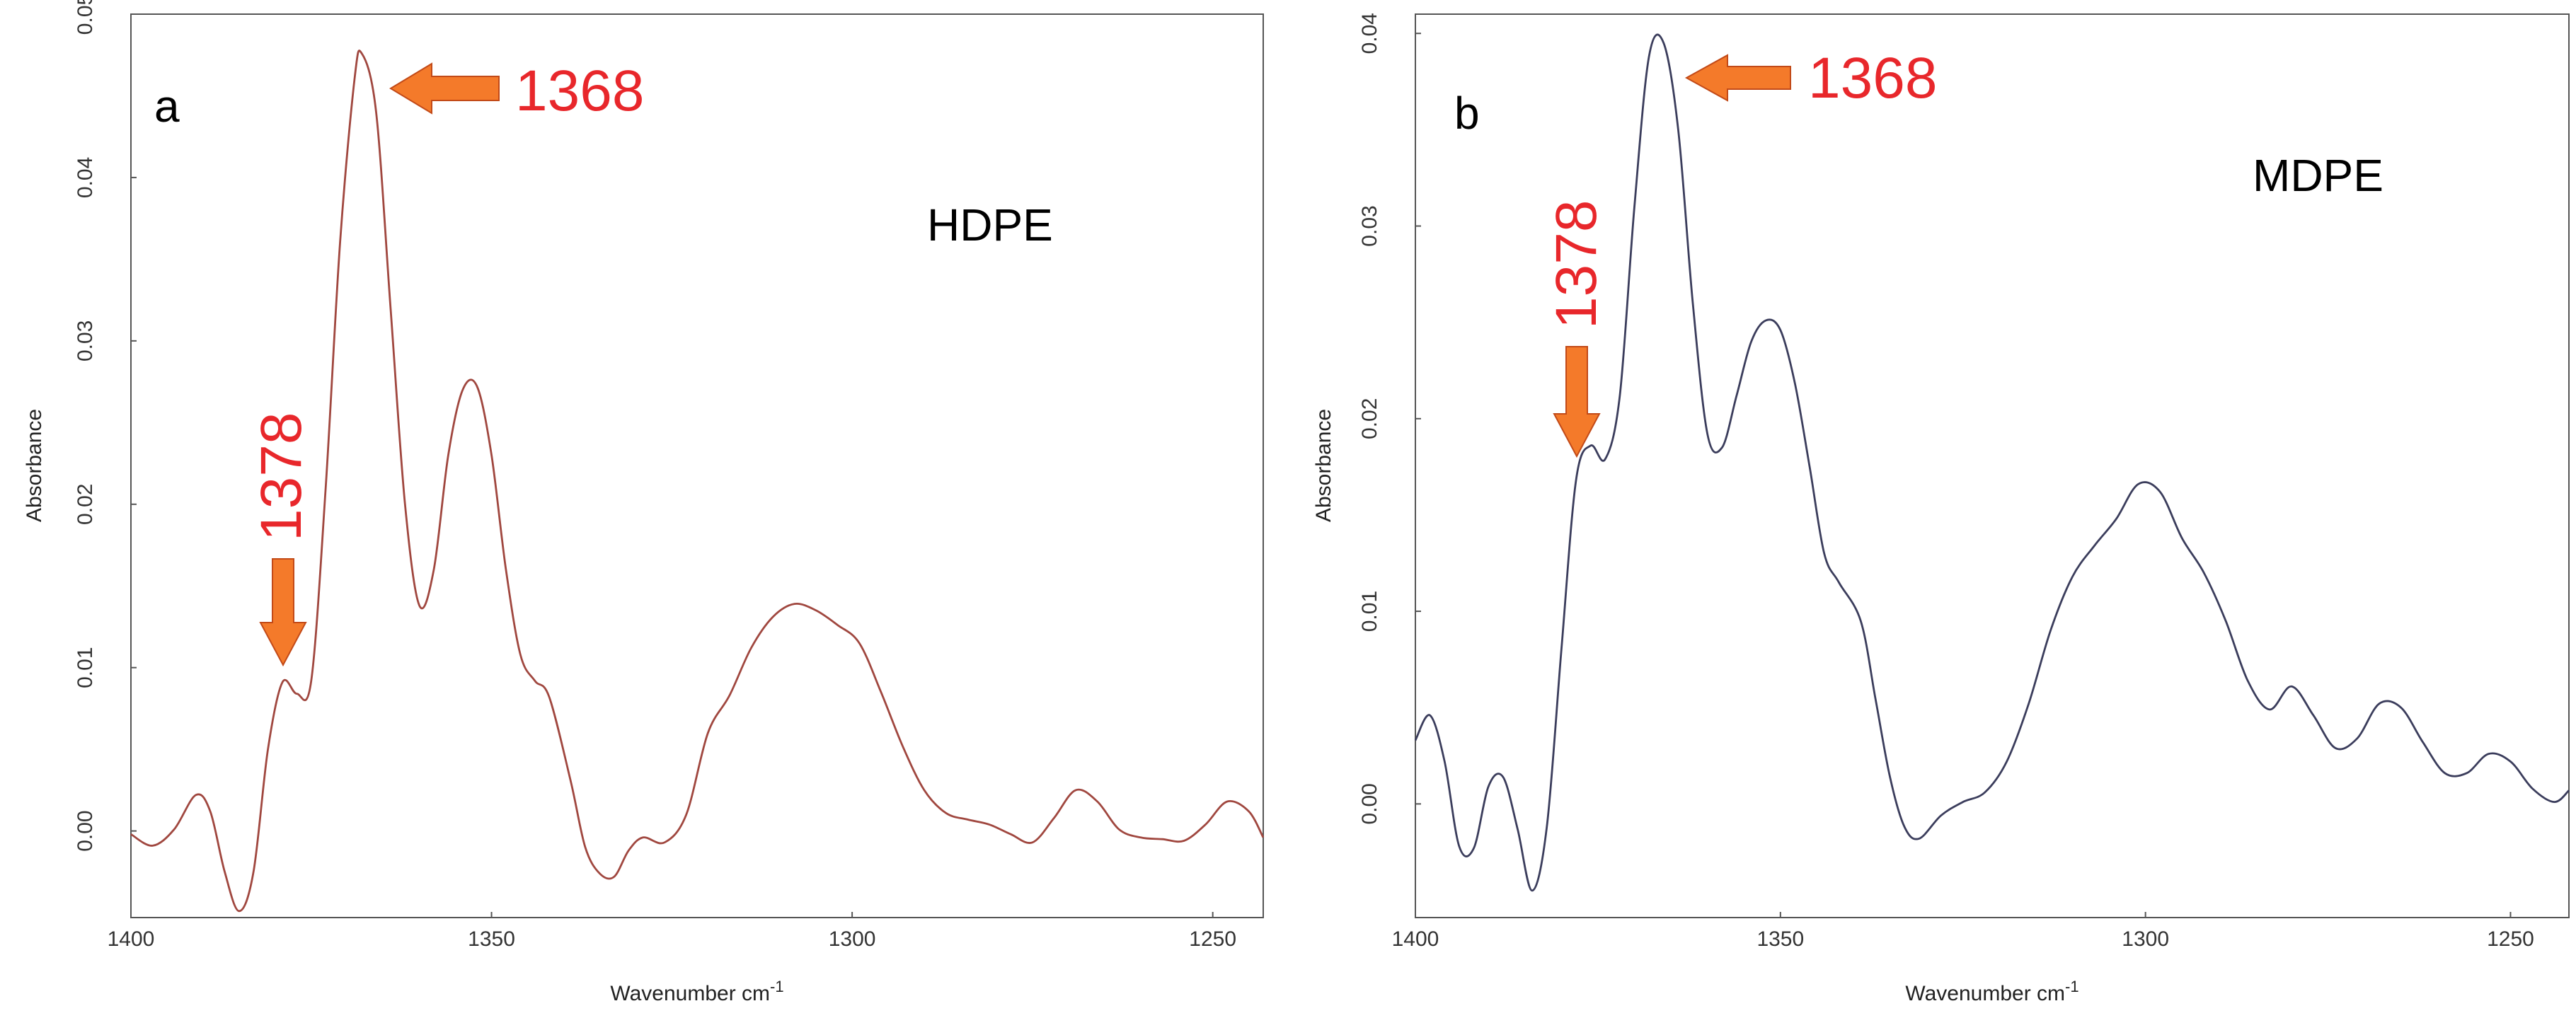  Describe the element at coordinates (167, 106) in the screenshot. I see `panel-label: a` at that location.